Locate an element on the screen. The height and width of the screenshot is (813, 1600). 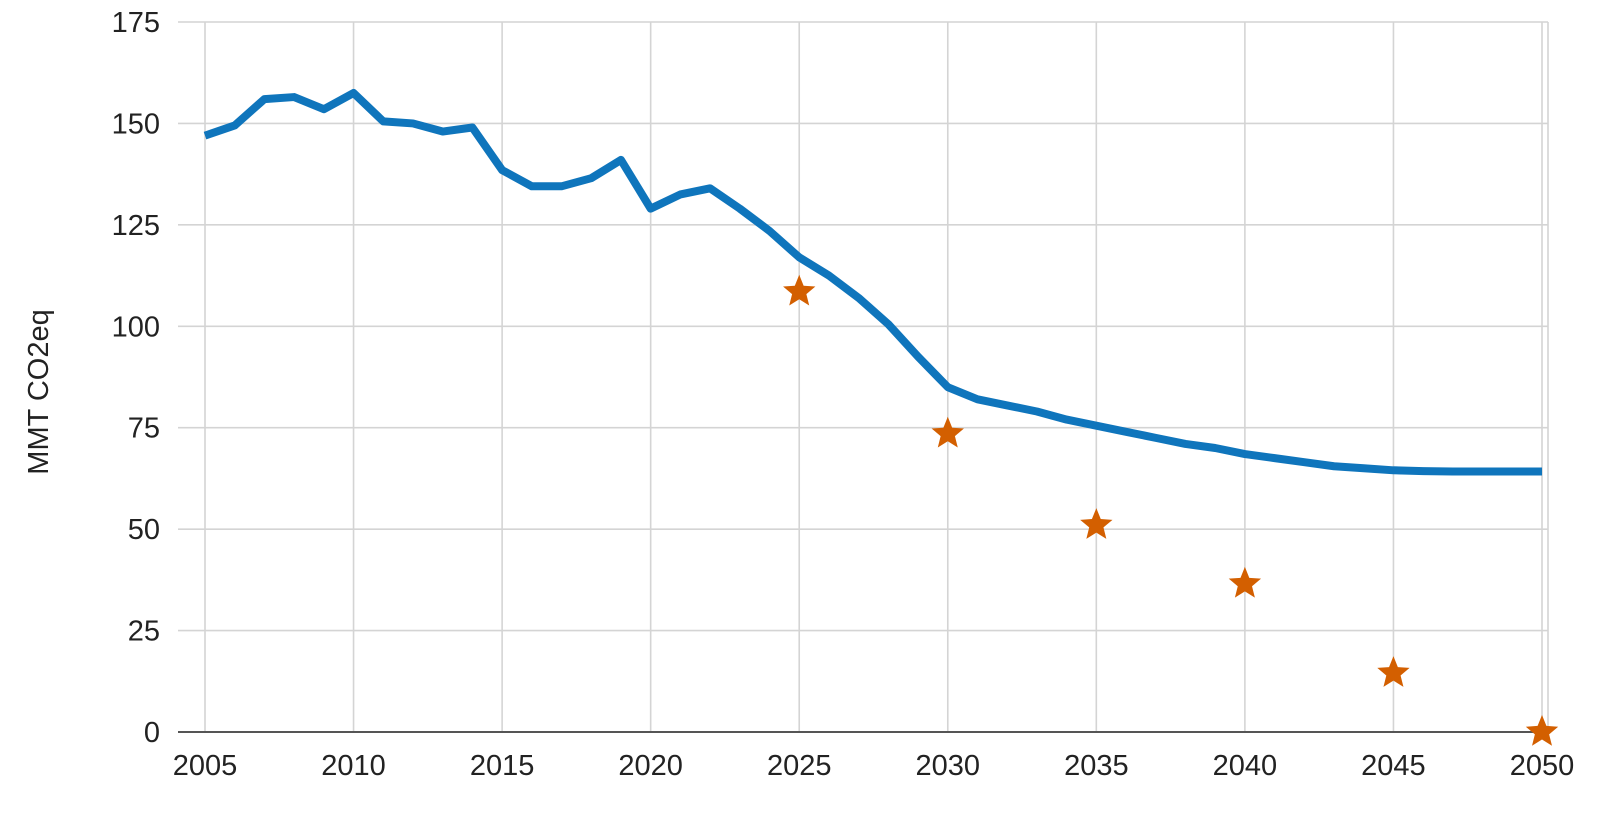
x-tick-label: 2020 is located at coordinates (650, 766).